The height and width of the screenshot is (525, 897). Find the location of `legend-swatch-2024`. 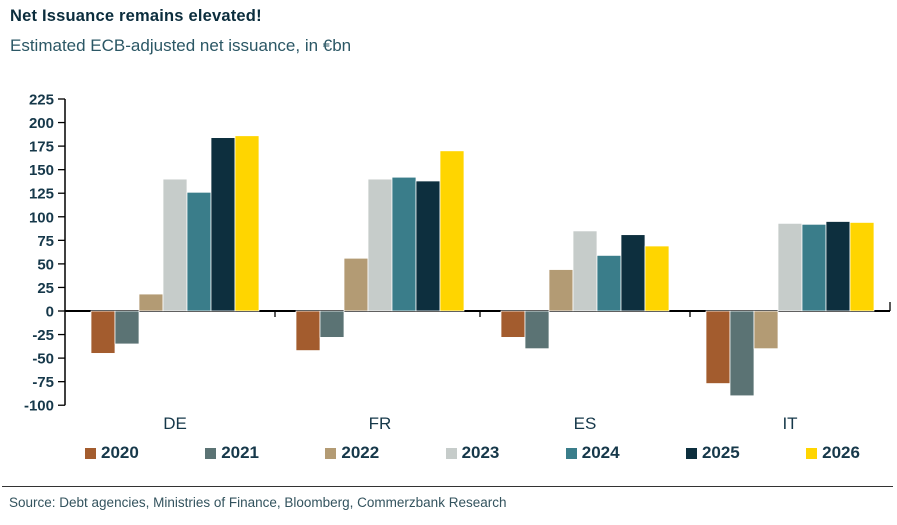

legend-swatch-2024 is located at coordinates (571, 453).